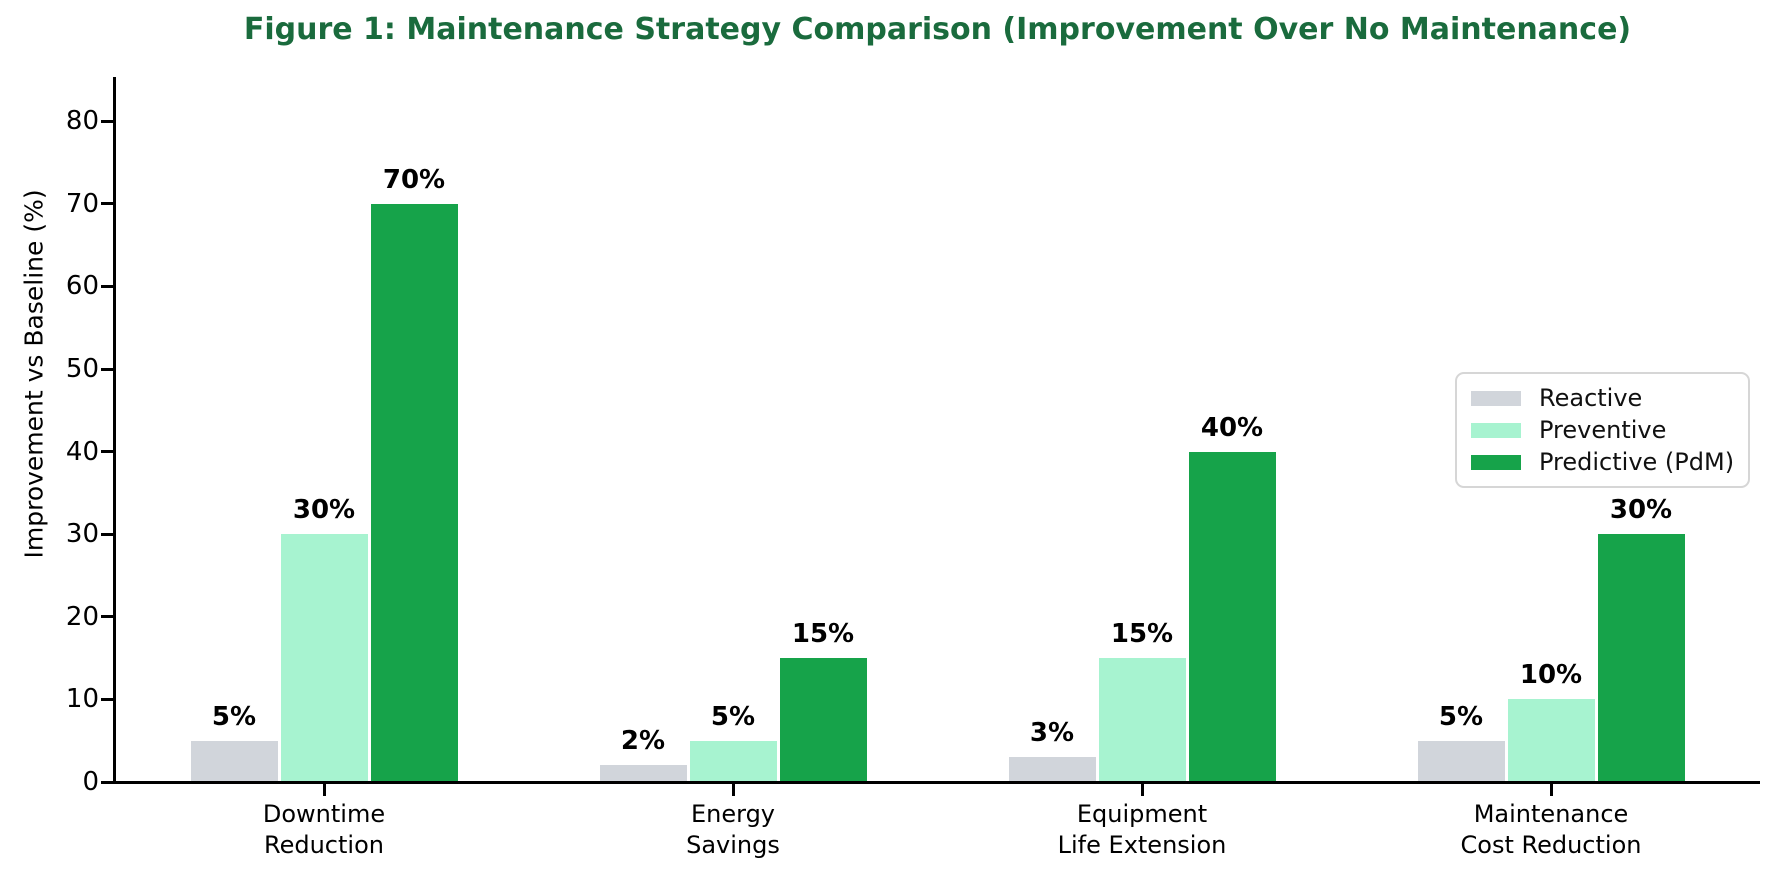  Describe the element at coordinates (1637, 462) in the screenshot. I see `legend-label: Predictive (PdM)` at that location.